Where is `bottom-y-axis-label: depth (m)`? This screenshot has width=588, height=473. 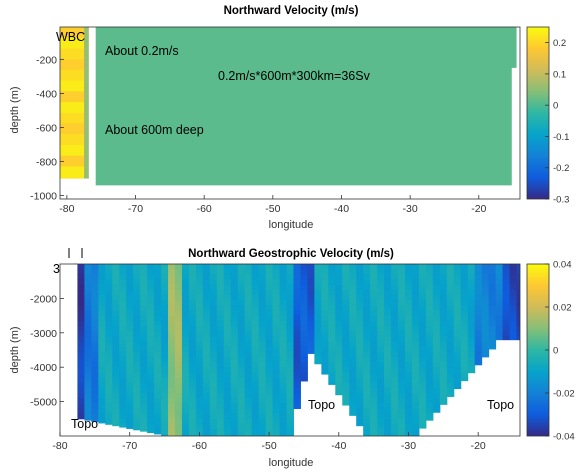
bottom-y-axis-label: depth (m) is located at coordinates (15, 349).